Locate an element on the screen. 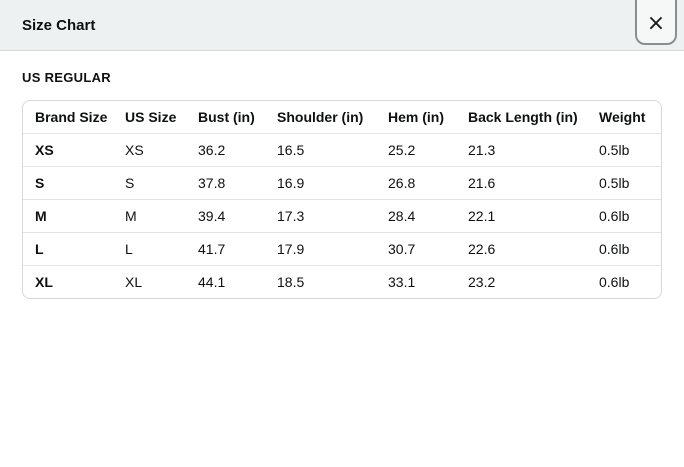 This screenshot has width=684, height=467. brand-size-cell: L is located at coordinates (68, 249).